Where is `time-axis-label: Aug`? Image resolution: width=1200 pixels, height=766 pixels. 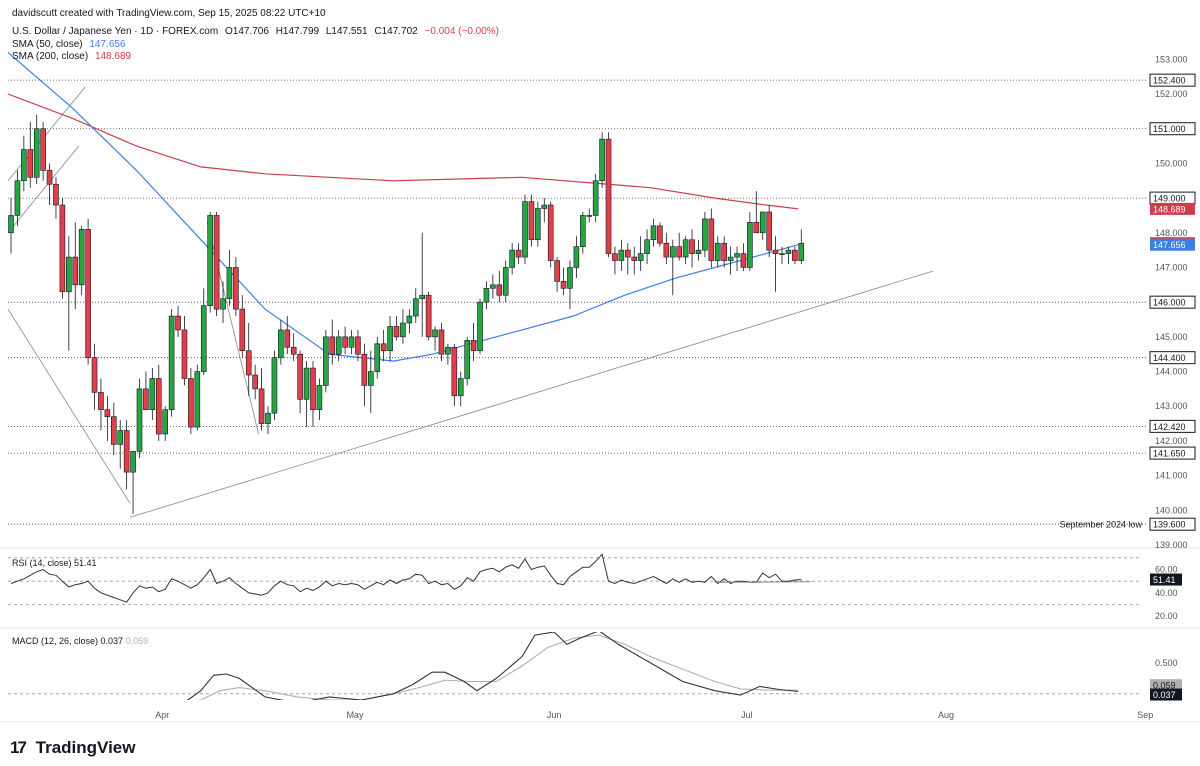 time-axis-label: Aug is located at coordinates (946, 715).